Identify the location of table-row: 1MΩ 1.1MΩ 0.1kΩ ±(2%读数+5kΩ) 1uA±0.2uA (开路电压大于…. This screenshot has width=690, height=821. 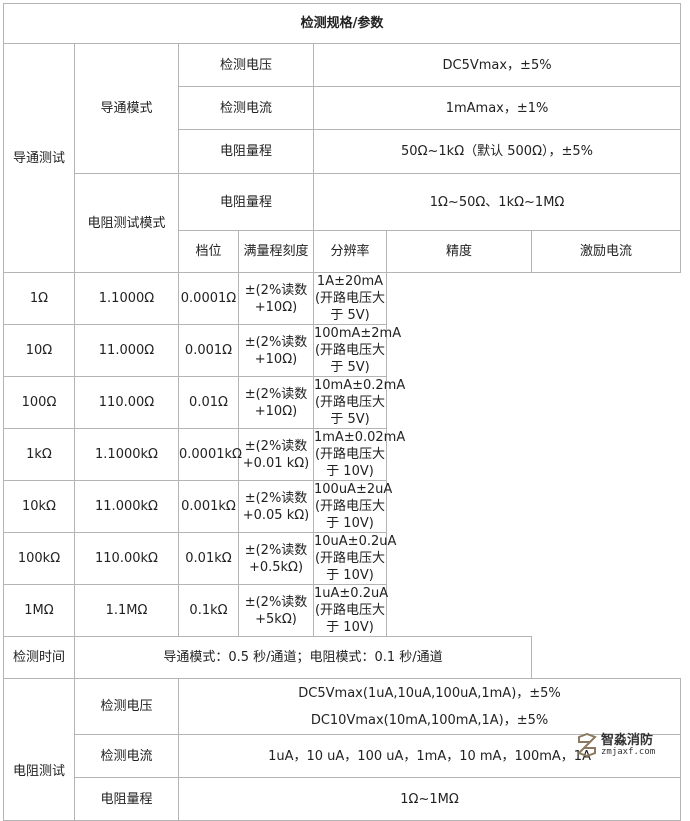
(342, 610).